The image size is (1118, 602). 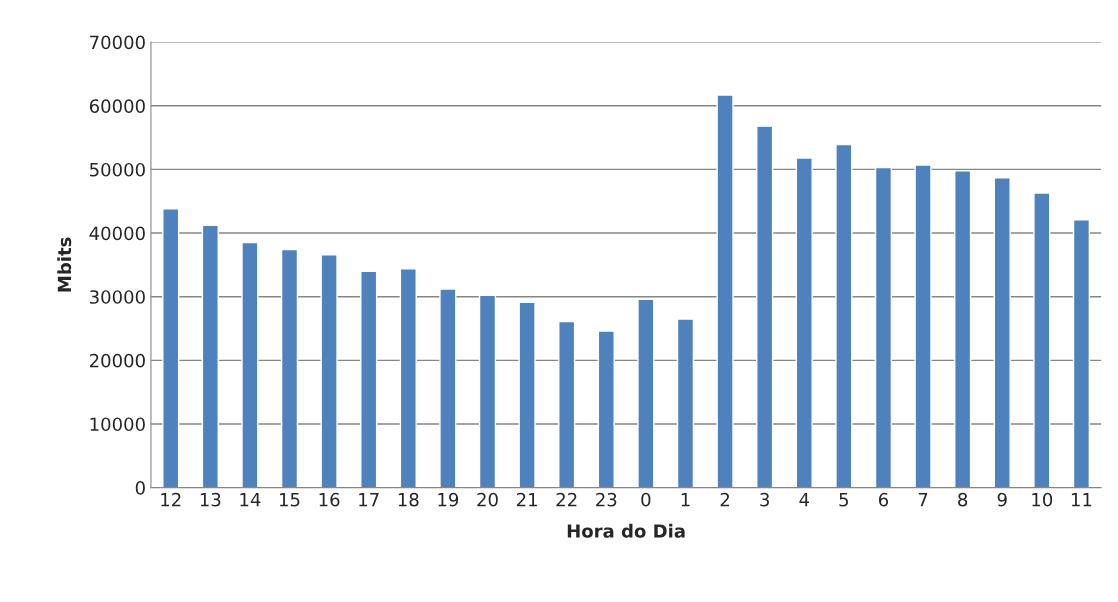 What do you see at coordinates (117, 169) in the screenshot?
I see `y-tick-label: 50000` at bounding box center [117, 169].